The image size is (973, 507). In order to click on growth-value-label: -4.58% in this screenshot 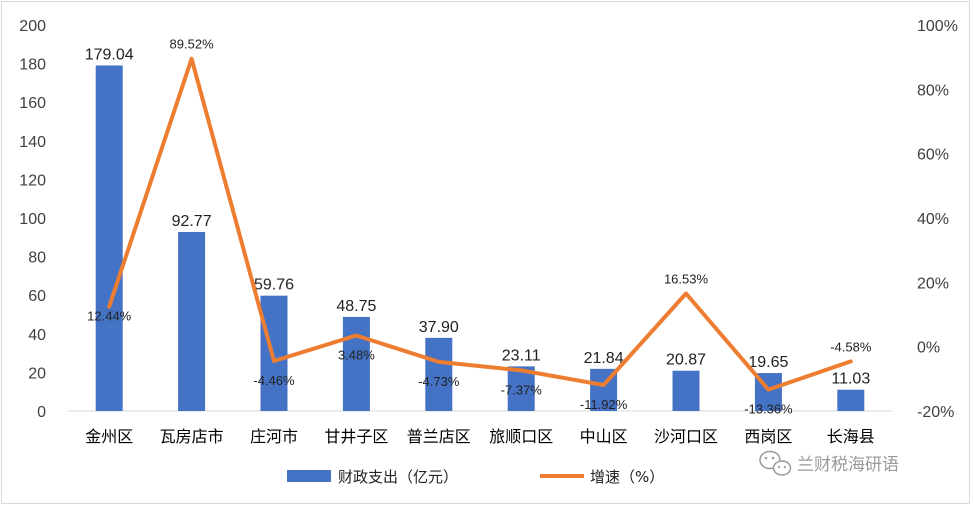, I will do `click(851, 346)`.